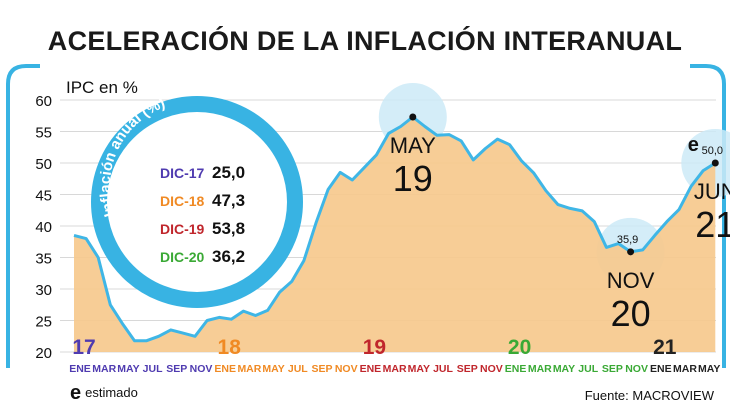 The width and height of the screenshot is (730, 410). Describe the element at coordinates (23, 216) in the screenshot. I see `frame-border` at that location.